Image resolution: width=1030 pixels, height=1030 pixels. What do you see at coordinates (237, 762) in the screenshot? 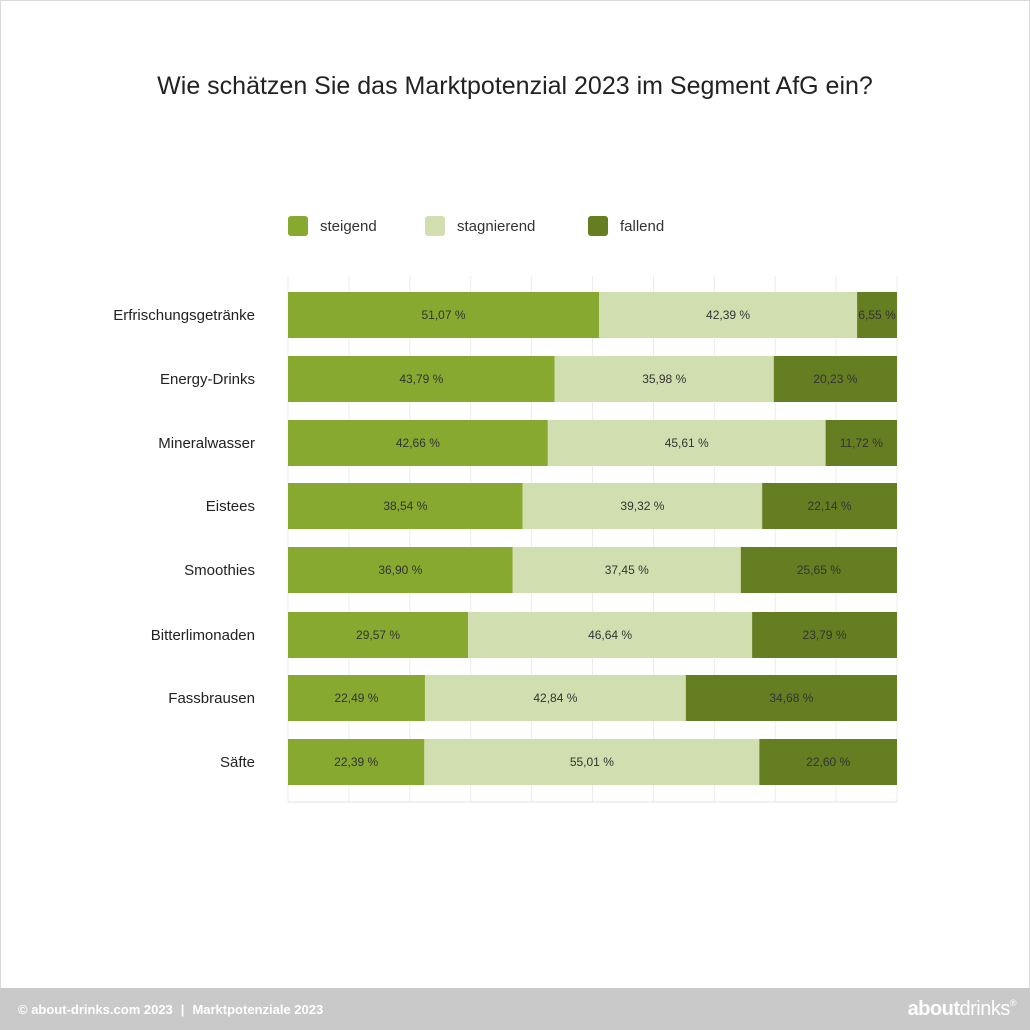
I see `category-label: Säfte` at bounding box center [237, 762].